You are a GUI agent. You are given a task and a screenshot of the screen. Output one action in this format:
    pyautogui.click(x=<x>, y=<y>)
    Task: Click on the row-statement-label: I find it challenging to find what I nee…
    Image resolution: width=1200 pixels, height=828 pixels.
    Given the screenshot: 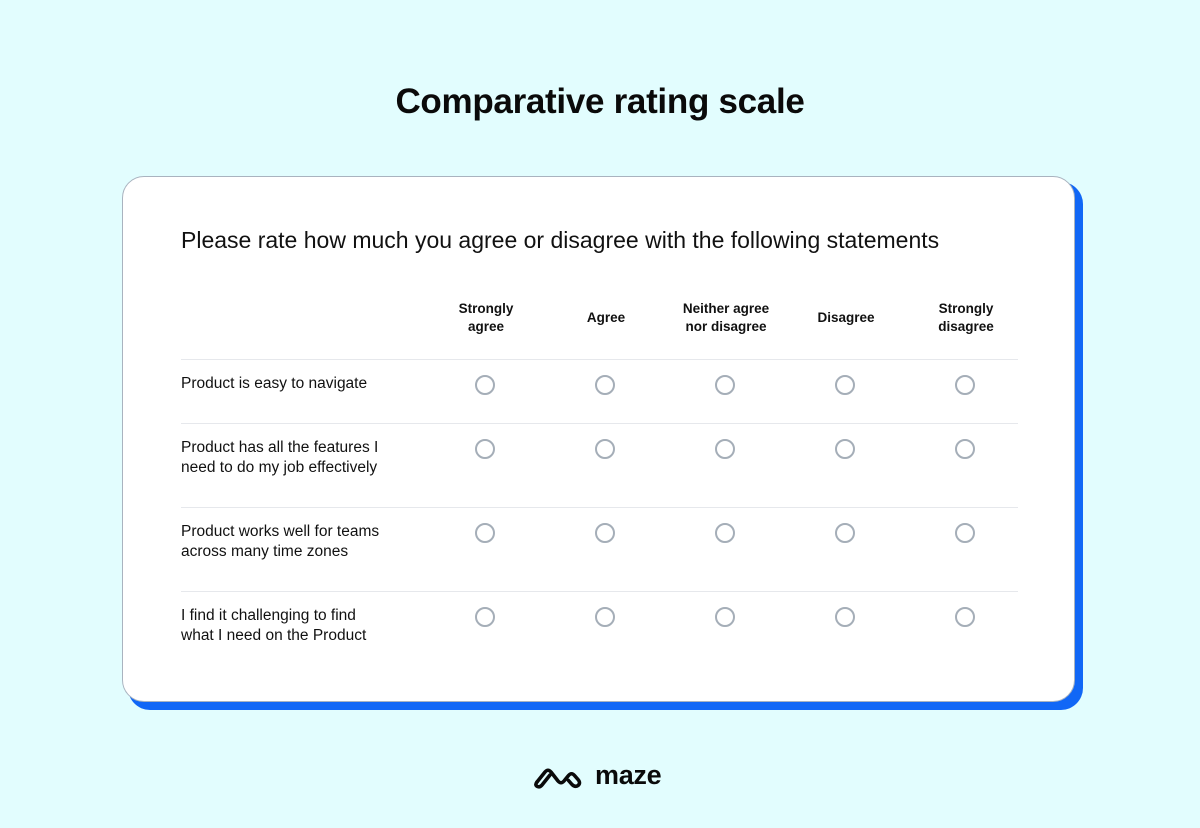 What is the action you would take?
    pyautogui.click(x=274, y=625)
    